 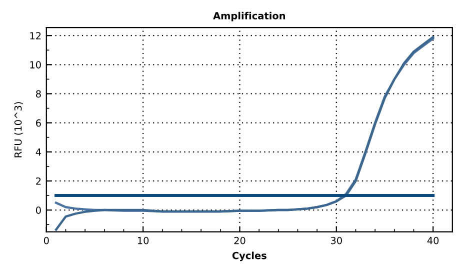 What do you see at coordinates (46, 240) in the screenshot?
I see `x-tick-label: 0` at bounding box center [46, 240].